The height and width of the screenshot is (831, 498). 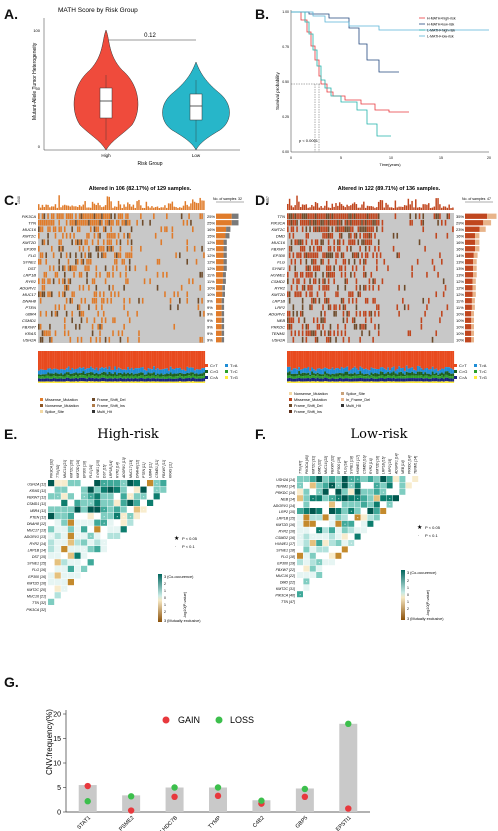 What do you see at coordinates (440, 37) in the screenshot?
I see `panel-b-legend-3: L-MATH+low-risk` at bounding box center [440, 37].